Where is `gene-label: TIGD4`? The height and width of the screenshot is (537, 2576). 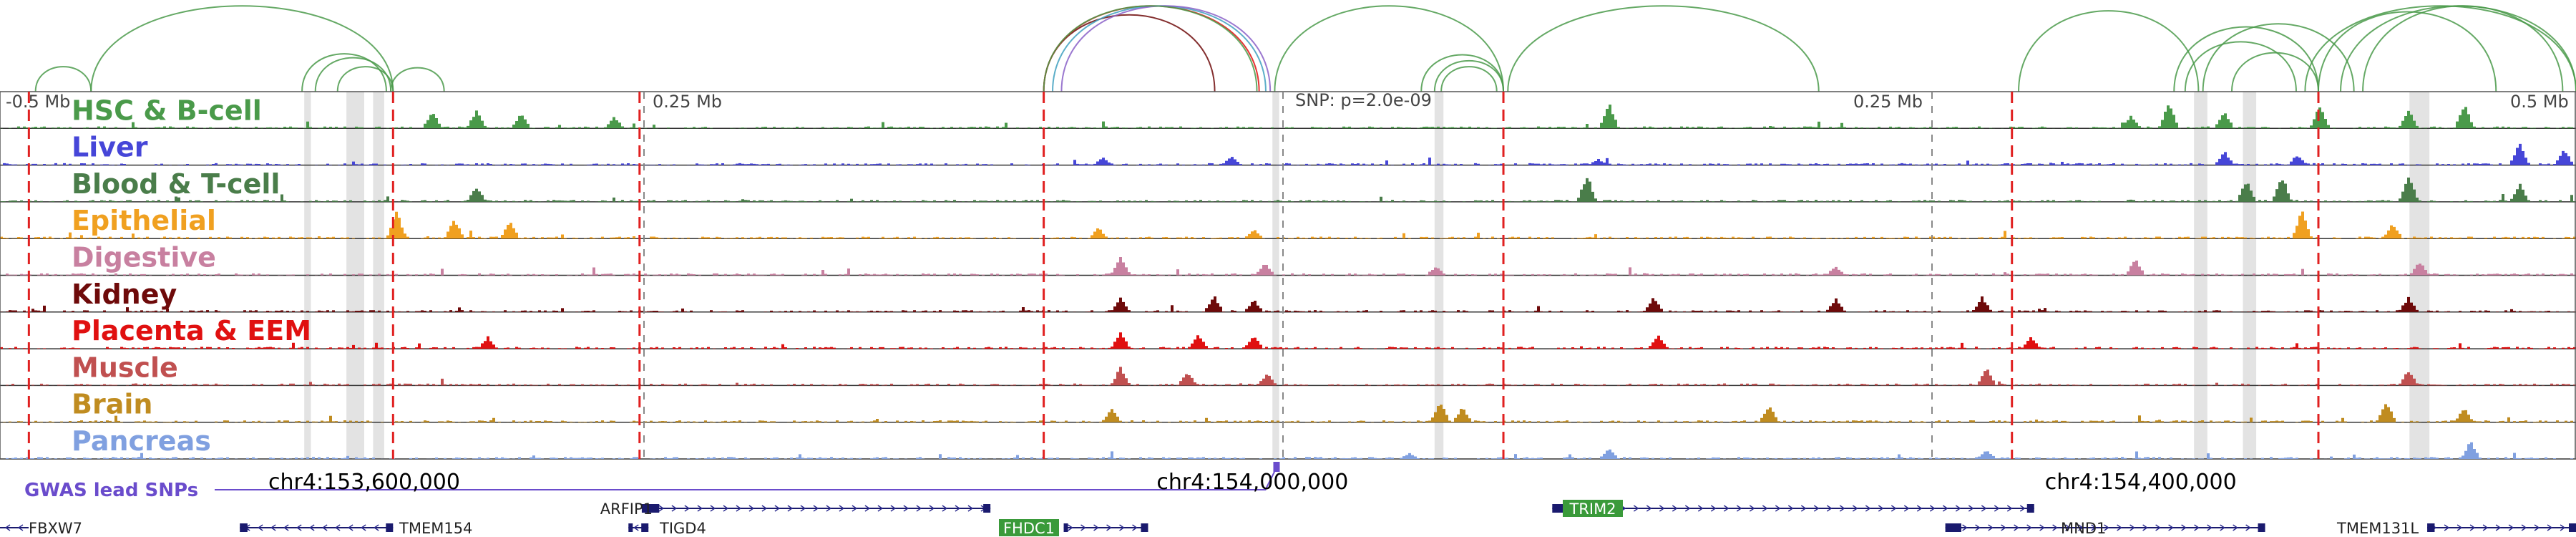
gene-label: TIGD4 is located at coordinates (682, 528).